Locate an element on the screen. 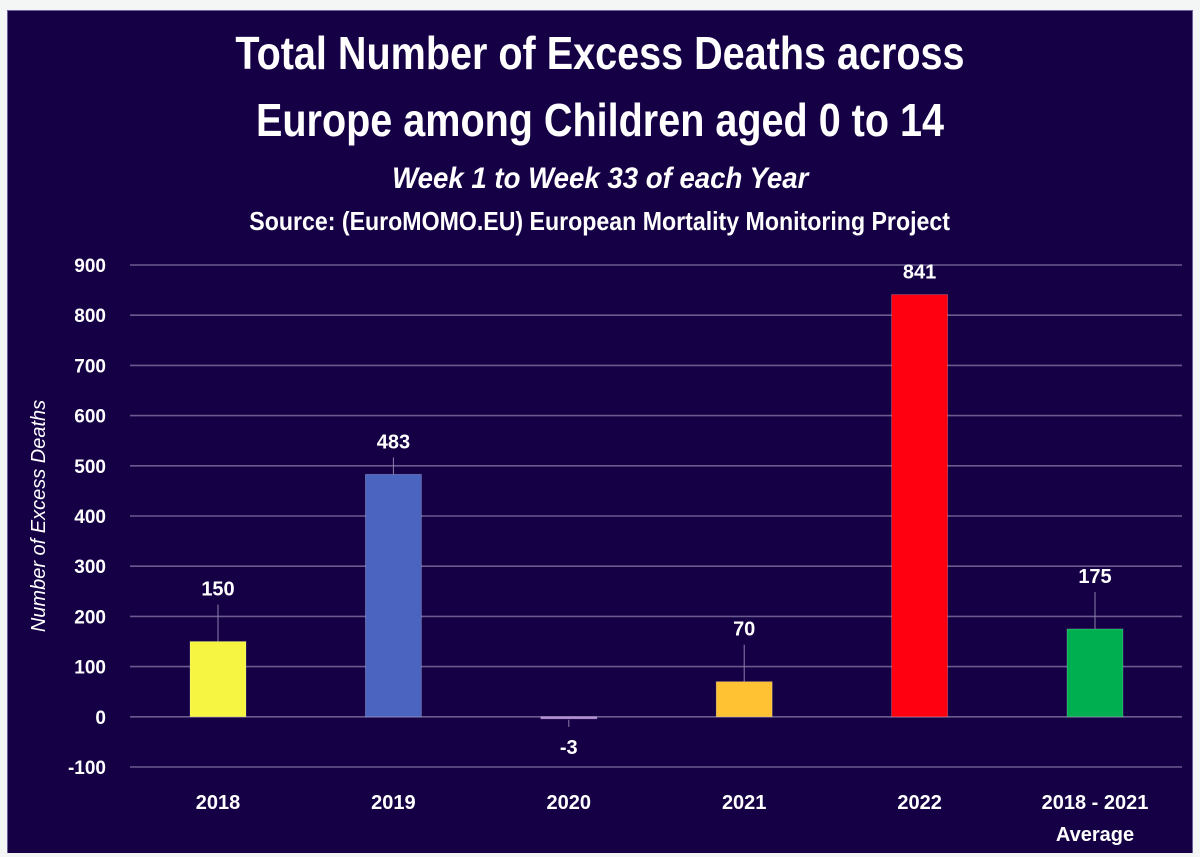  bar-2021 is located at coordinates (744, 699).